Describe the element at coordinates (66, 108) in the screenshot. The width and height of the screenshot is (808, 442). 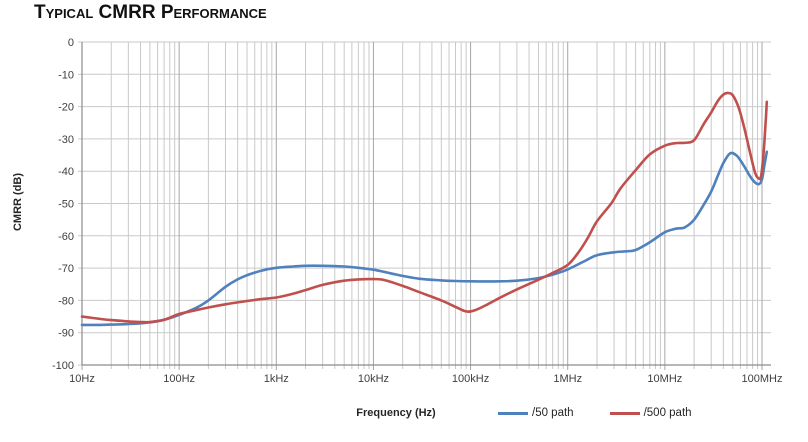
I see `y-tick-label: -20` at that location.